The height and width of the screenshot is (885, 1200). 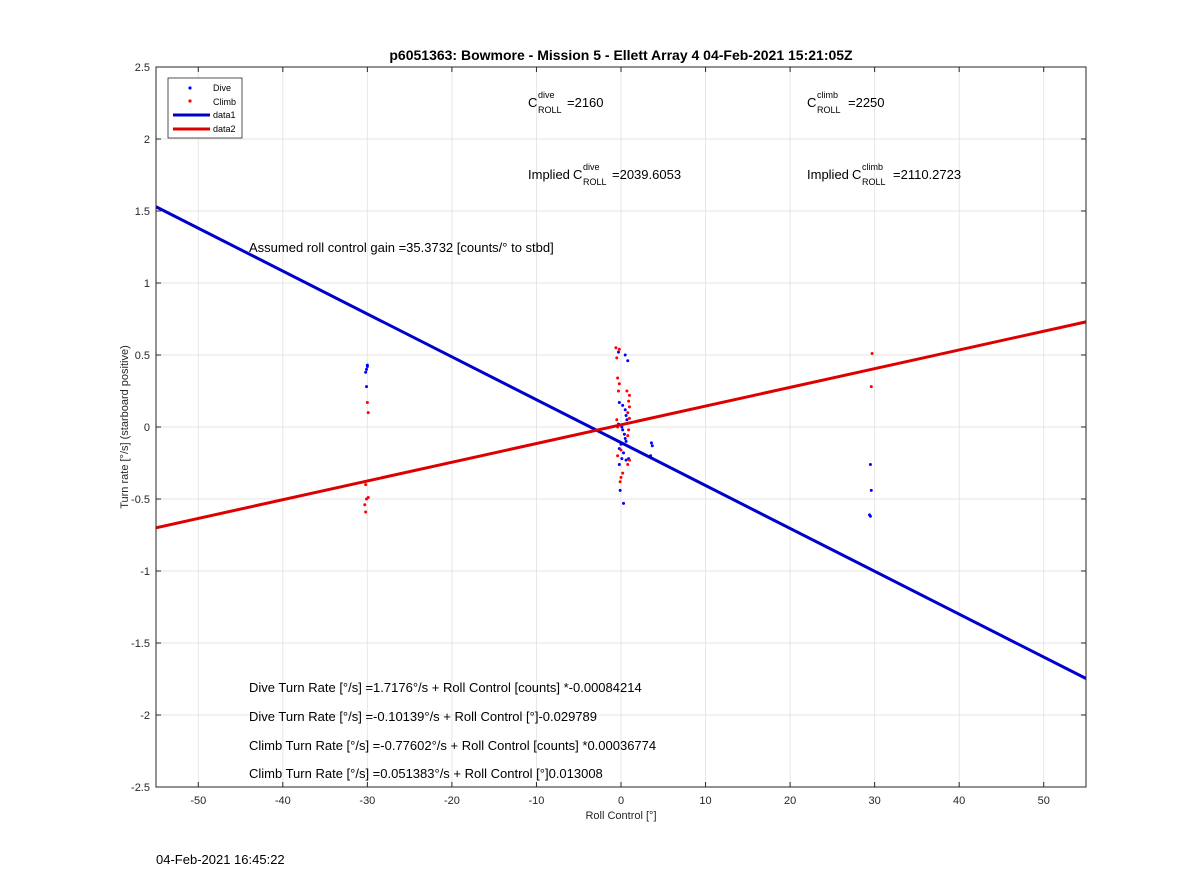 I want to click on x-tick-label: -50, so click(x=198, y=801).